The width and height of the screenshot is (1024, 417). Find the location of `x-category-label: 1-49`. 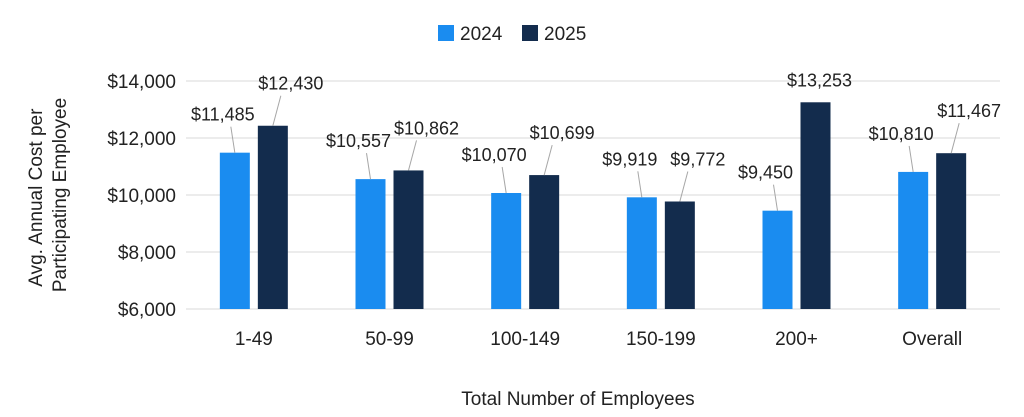

x-category-label: 1-49 is located at coordinates (254, 339).